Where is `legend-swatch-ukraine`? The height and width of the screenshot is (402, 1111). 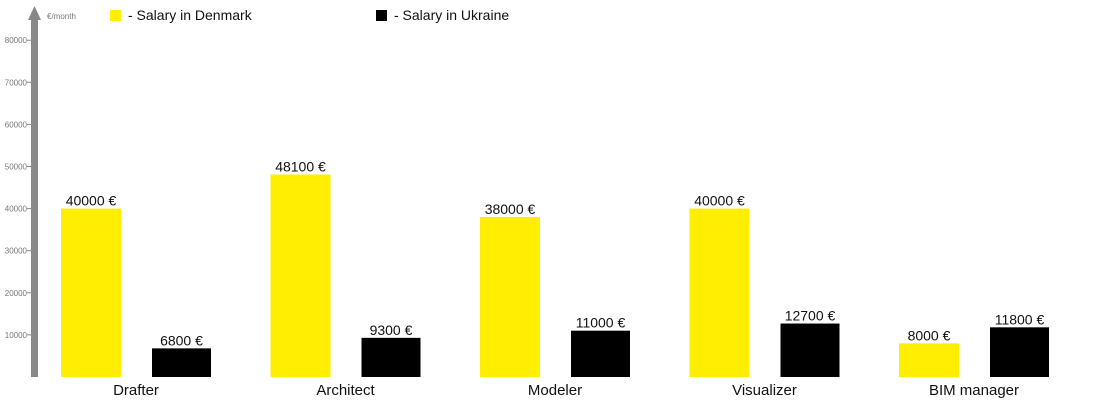
legend-swatch-ukraine is located at coordinates (381, 15).